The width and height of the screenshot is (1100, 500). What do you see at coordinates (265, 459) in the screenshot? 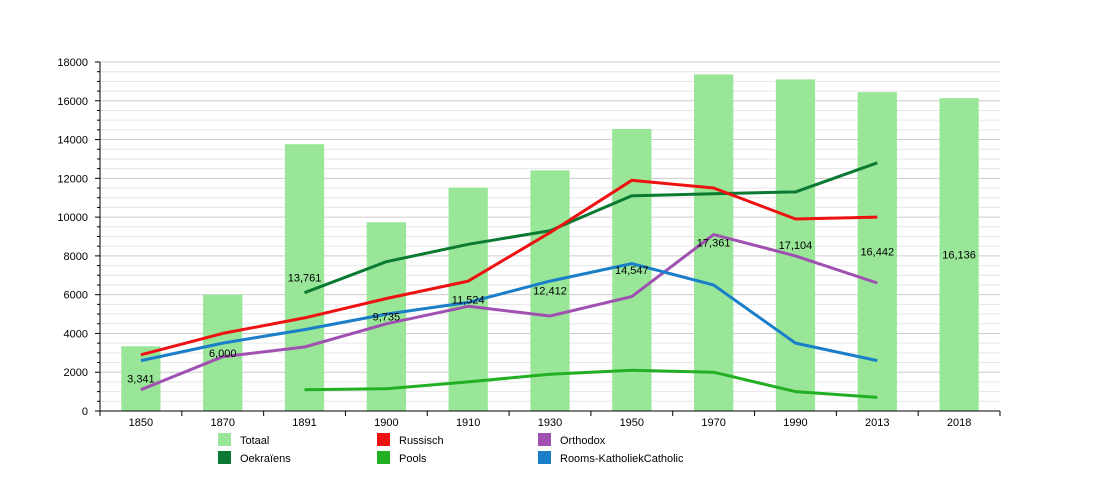
I see `legend-entry-label: Oekraïens` at bounding box center [265, 459].